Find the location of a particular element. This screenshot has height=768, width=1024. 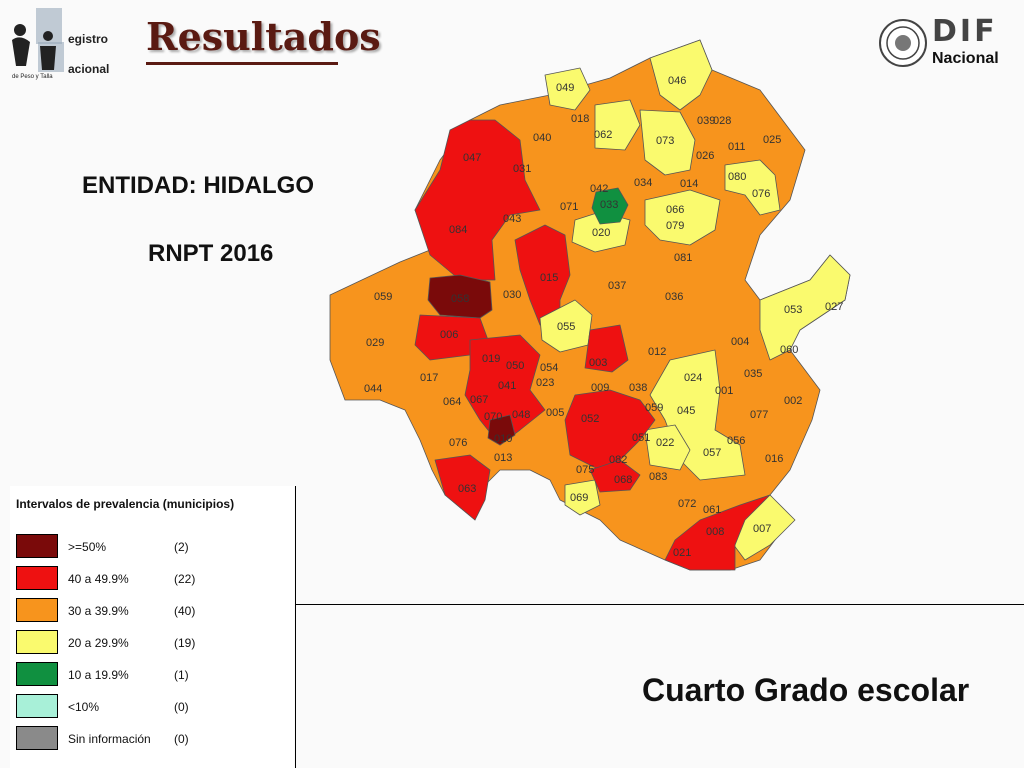

map-label: 015 is located at coordinates (549, 278).